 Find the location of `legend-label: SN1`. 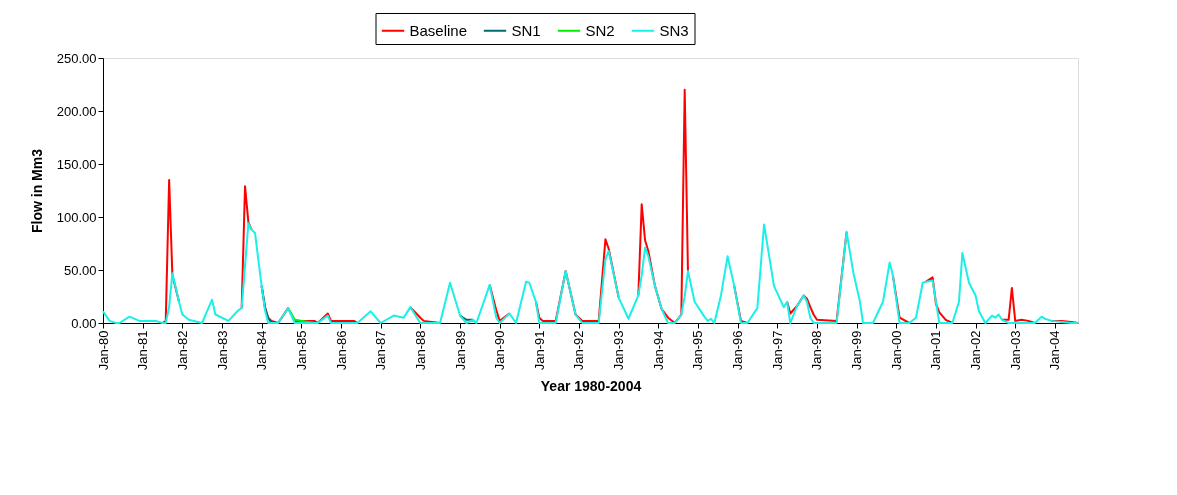

legend-label: SN1 is located at coordinates (526, 30).